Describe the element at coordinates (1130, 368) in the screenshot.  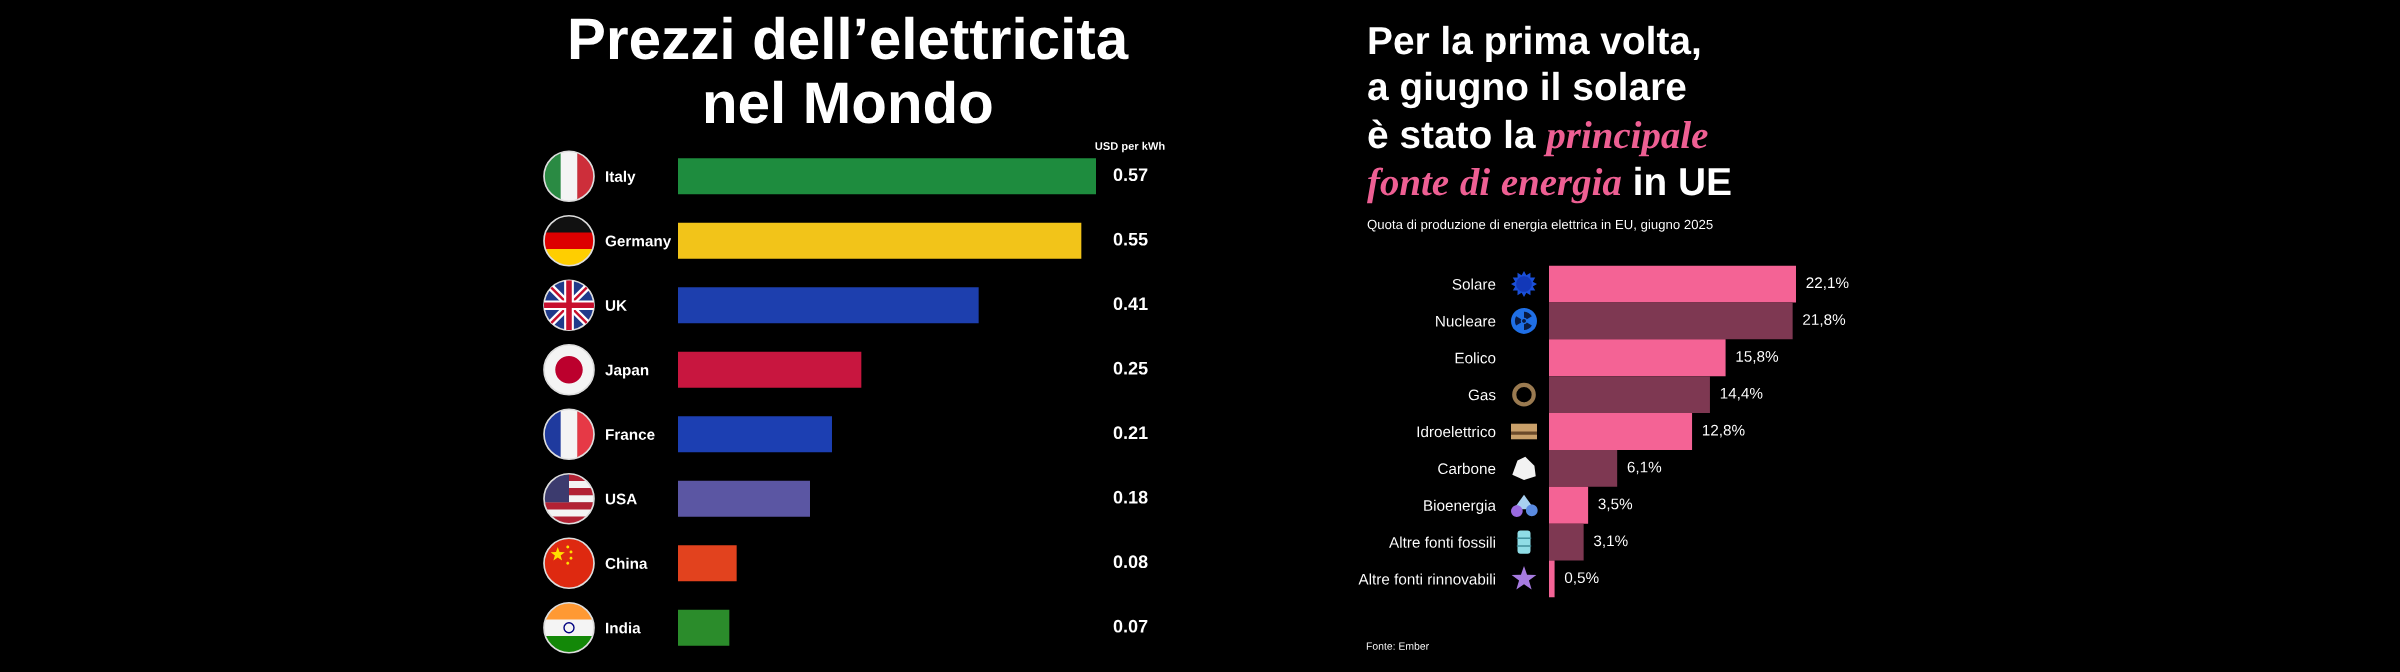
I see `data-label: 0.25` at that location.